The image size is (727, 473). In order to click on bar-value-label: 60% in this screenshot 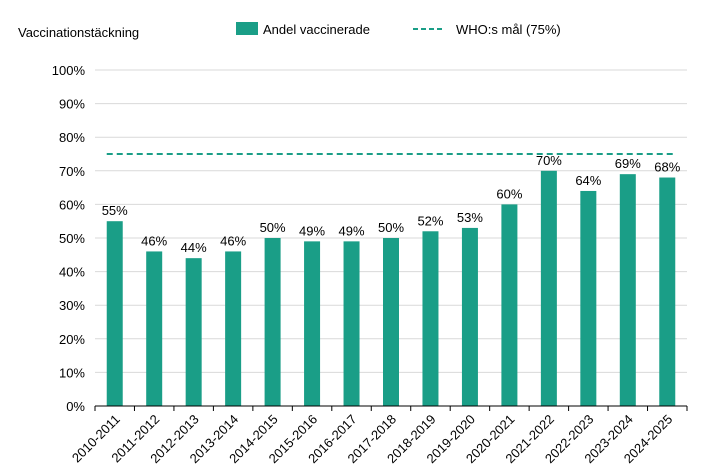, I will do `click(509, 193)`.